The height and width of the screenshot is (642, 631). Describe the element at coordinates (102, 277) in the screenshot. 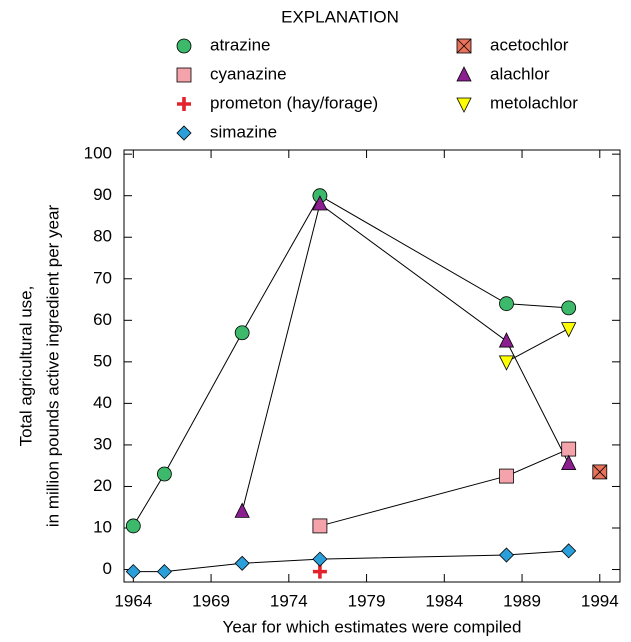

I see `y-tick-label: 70` at that location.